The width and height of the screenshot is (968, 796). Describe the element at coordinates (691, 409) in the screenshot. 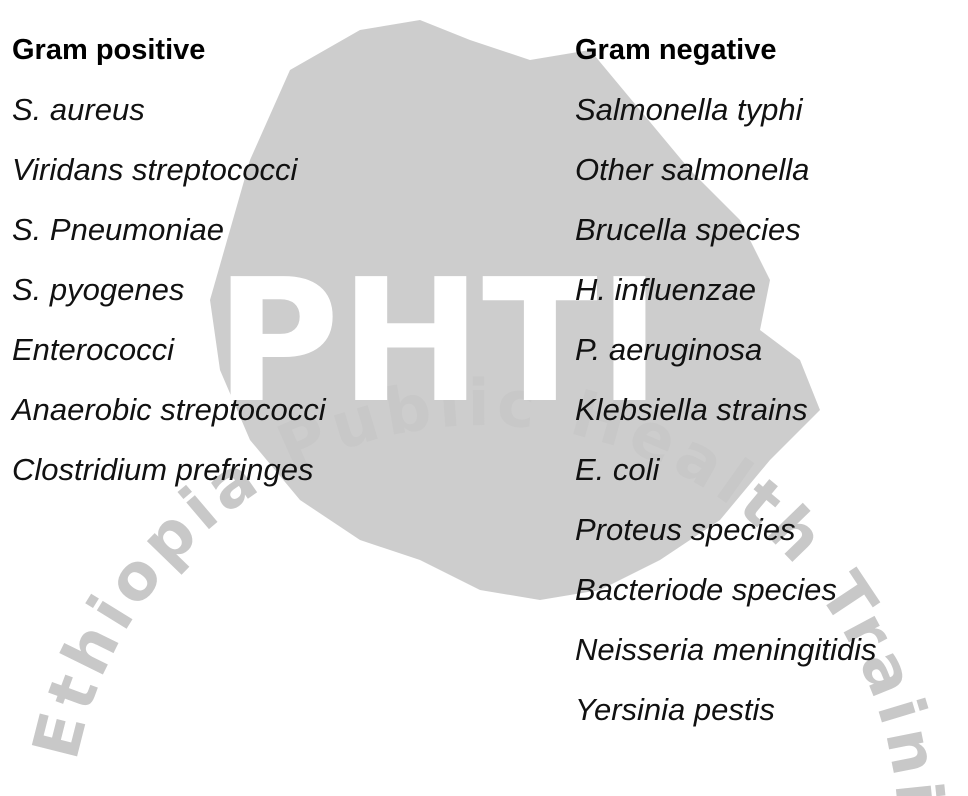

I see `list-item: Klebsiella strains` at that location.